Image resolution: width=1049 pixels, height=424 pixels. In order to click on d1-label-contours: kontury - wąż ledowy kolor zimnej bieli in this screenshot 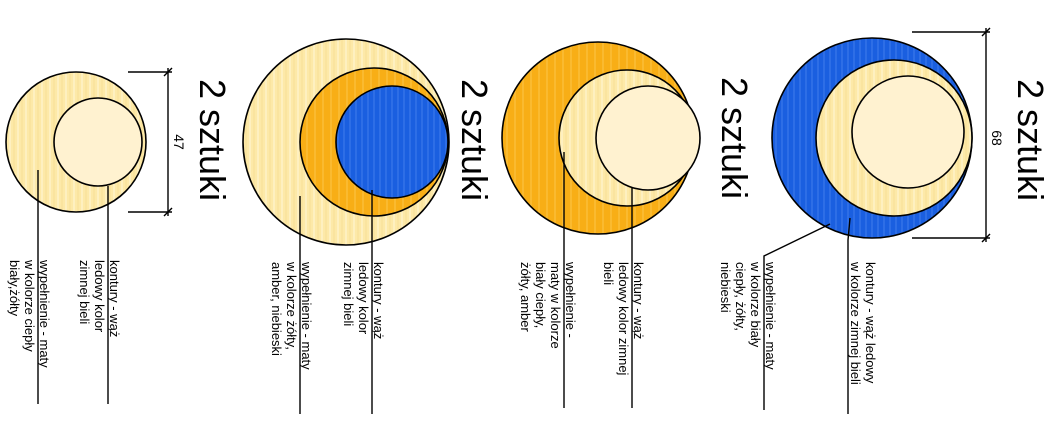, I will do `click(99, 300)`.